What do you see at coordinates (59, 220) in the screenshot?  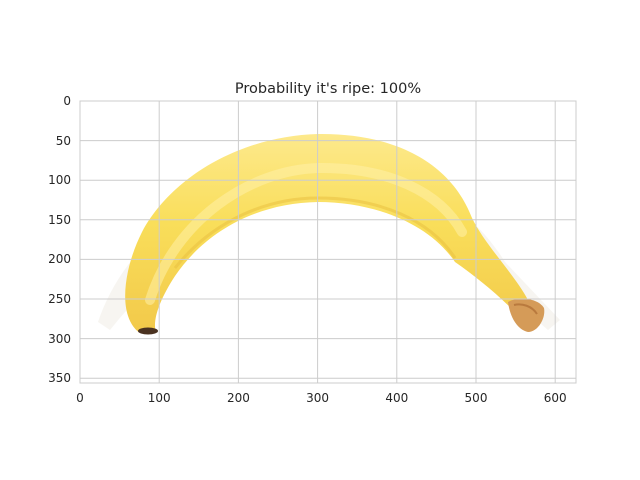 I see `y-tick-label: 150` at bounding box center [59, 220].